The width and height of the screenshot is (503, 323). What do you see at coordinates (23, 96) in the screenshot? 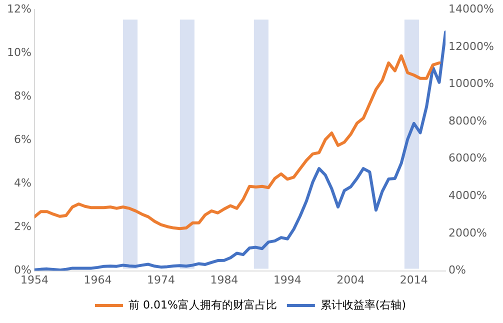
I see `y-tick-label: 8%` at bounding box center [23, 96].